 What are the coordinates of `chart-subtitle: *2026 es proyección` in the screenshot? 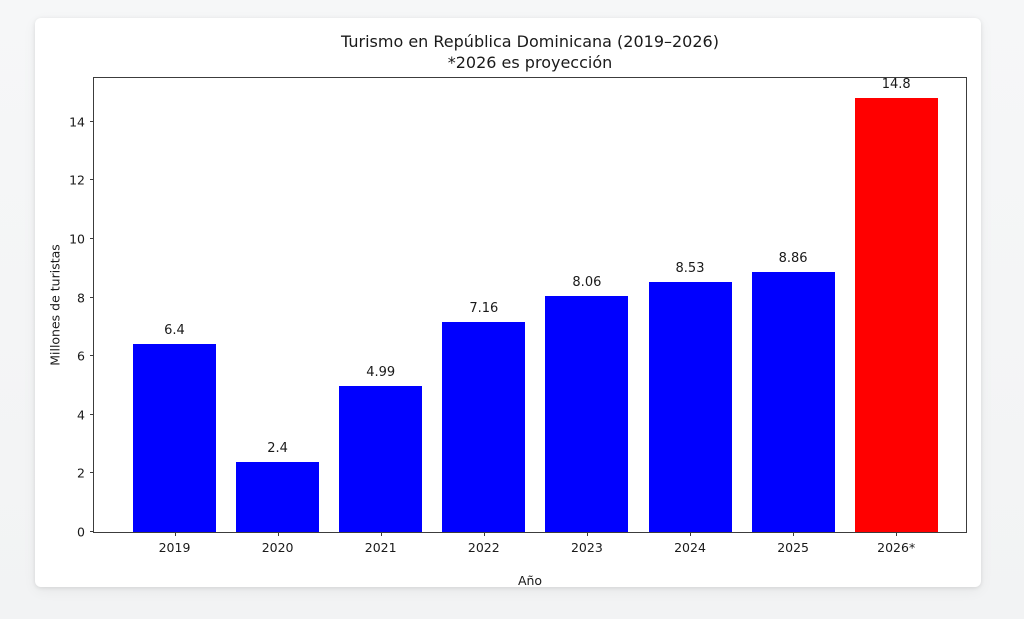 It's located at (530, 62).